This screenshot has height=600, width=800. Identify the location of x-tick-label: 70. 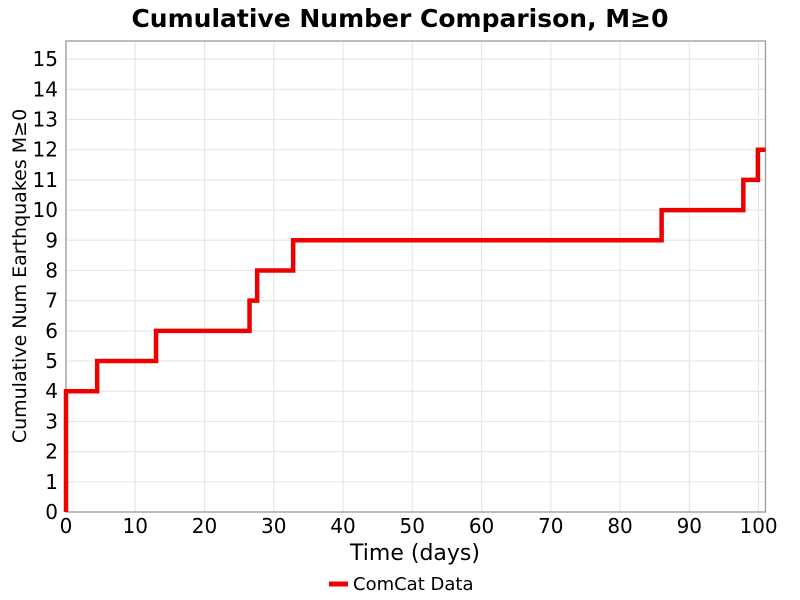
(550, 526).